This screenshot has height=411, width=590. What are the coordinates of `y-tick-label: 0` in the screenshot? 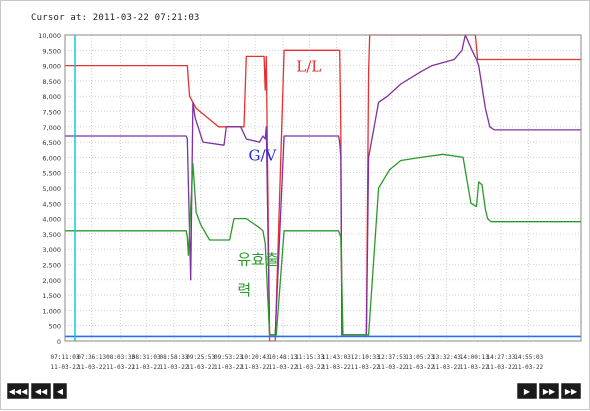 It's located at (59, 342).